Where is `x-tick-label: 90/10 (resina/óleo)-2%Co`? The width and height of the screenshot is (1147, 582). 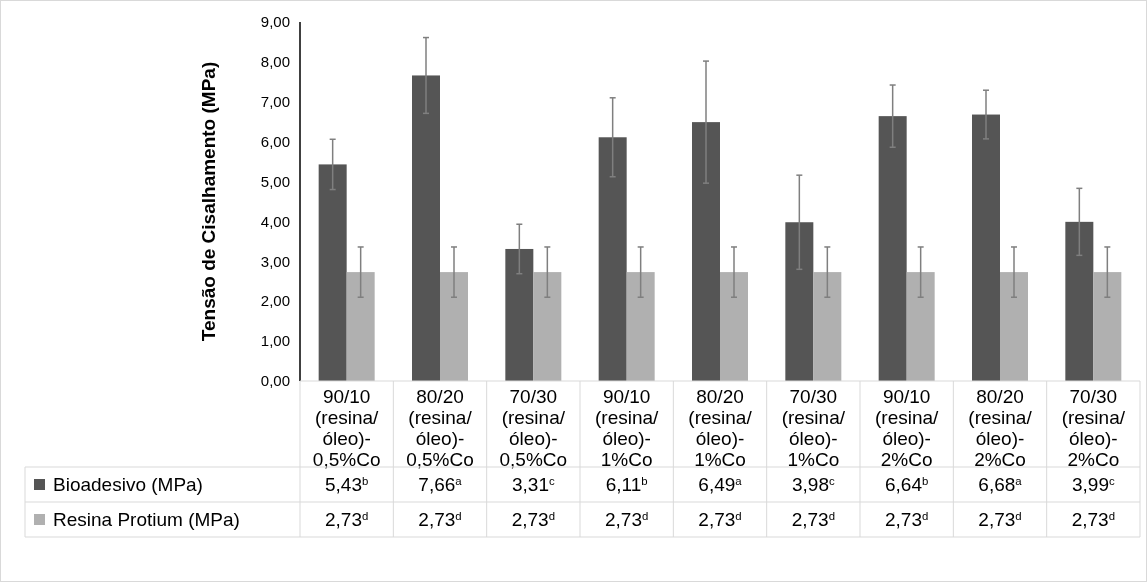 x-tick-label: 90/10 (resina/óleo)-2%Co is located at coordinates (907, 428).